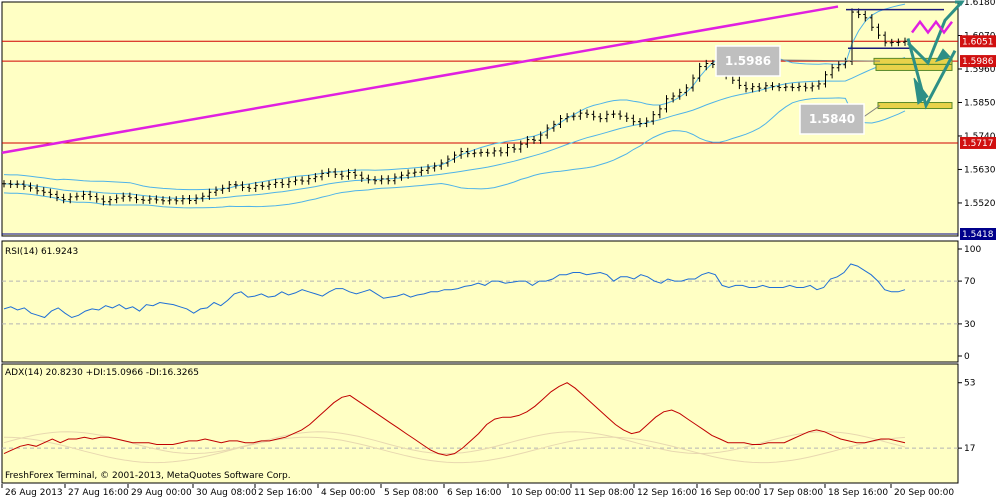 The height and width of the screenshot is (502, 996). Describe the element at coordinates (924, 493) in the screenshot. I see `x-tick-label: 20 Sep 00:00` at that location.